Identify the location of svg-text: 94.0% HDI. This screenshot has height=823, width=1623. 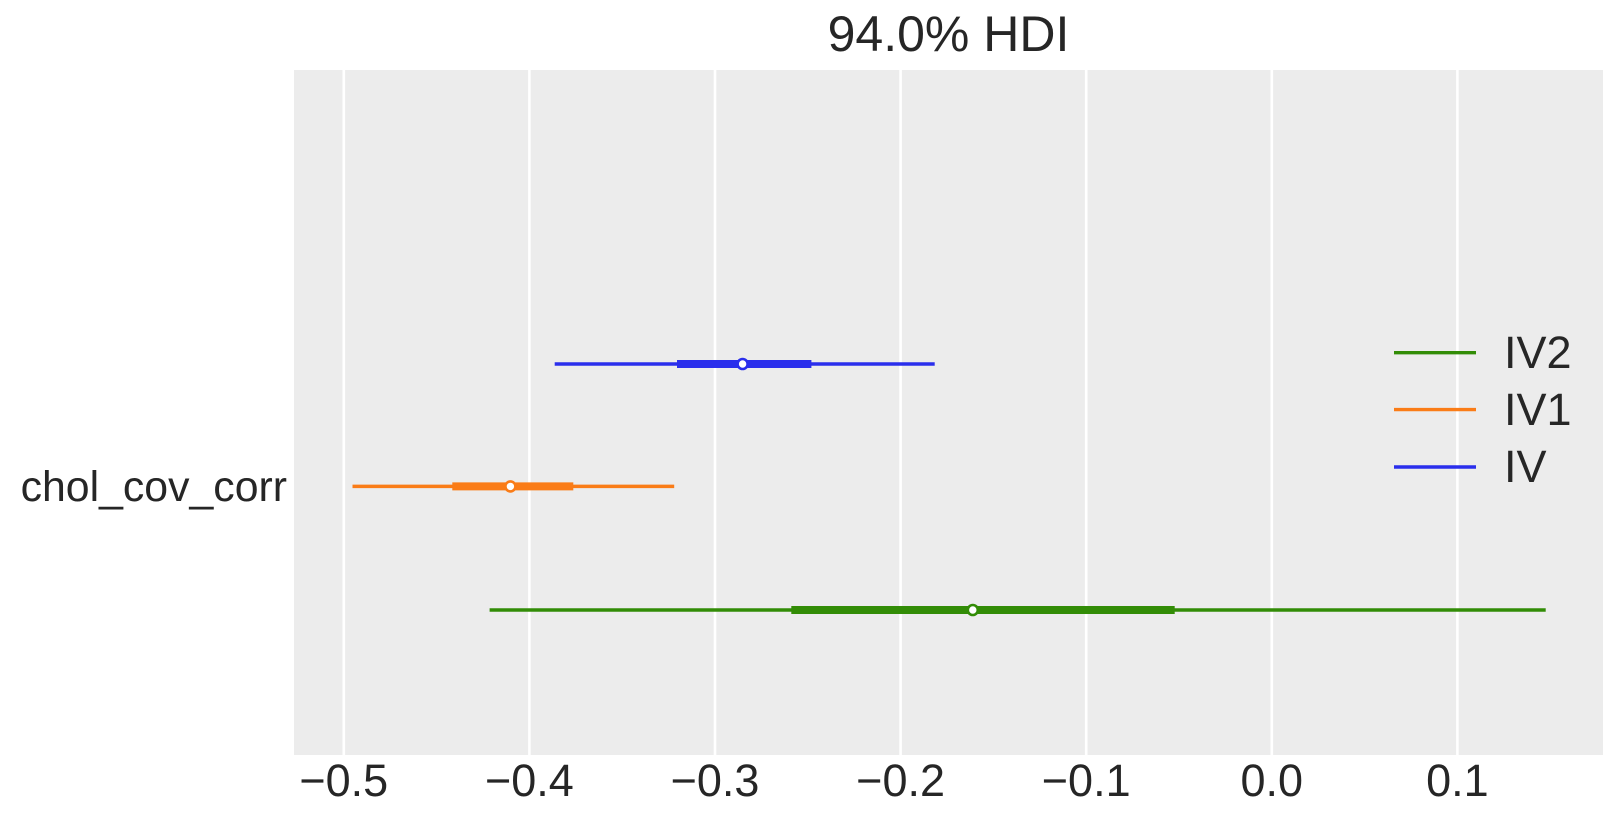
(949, 34).